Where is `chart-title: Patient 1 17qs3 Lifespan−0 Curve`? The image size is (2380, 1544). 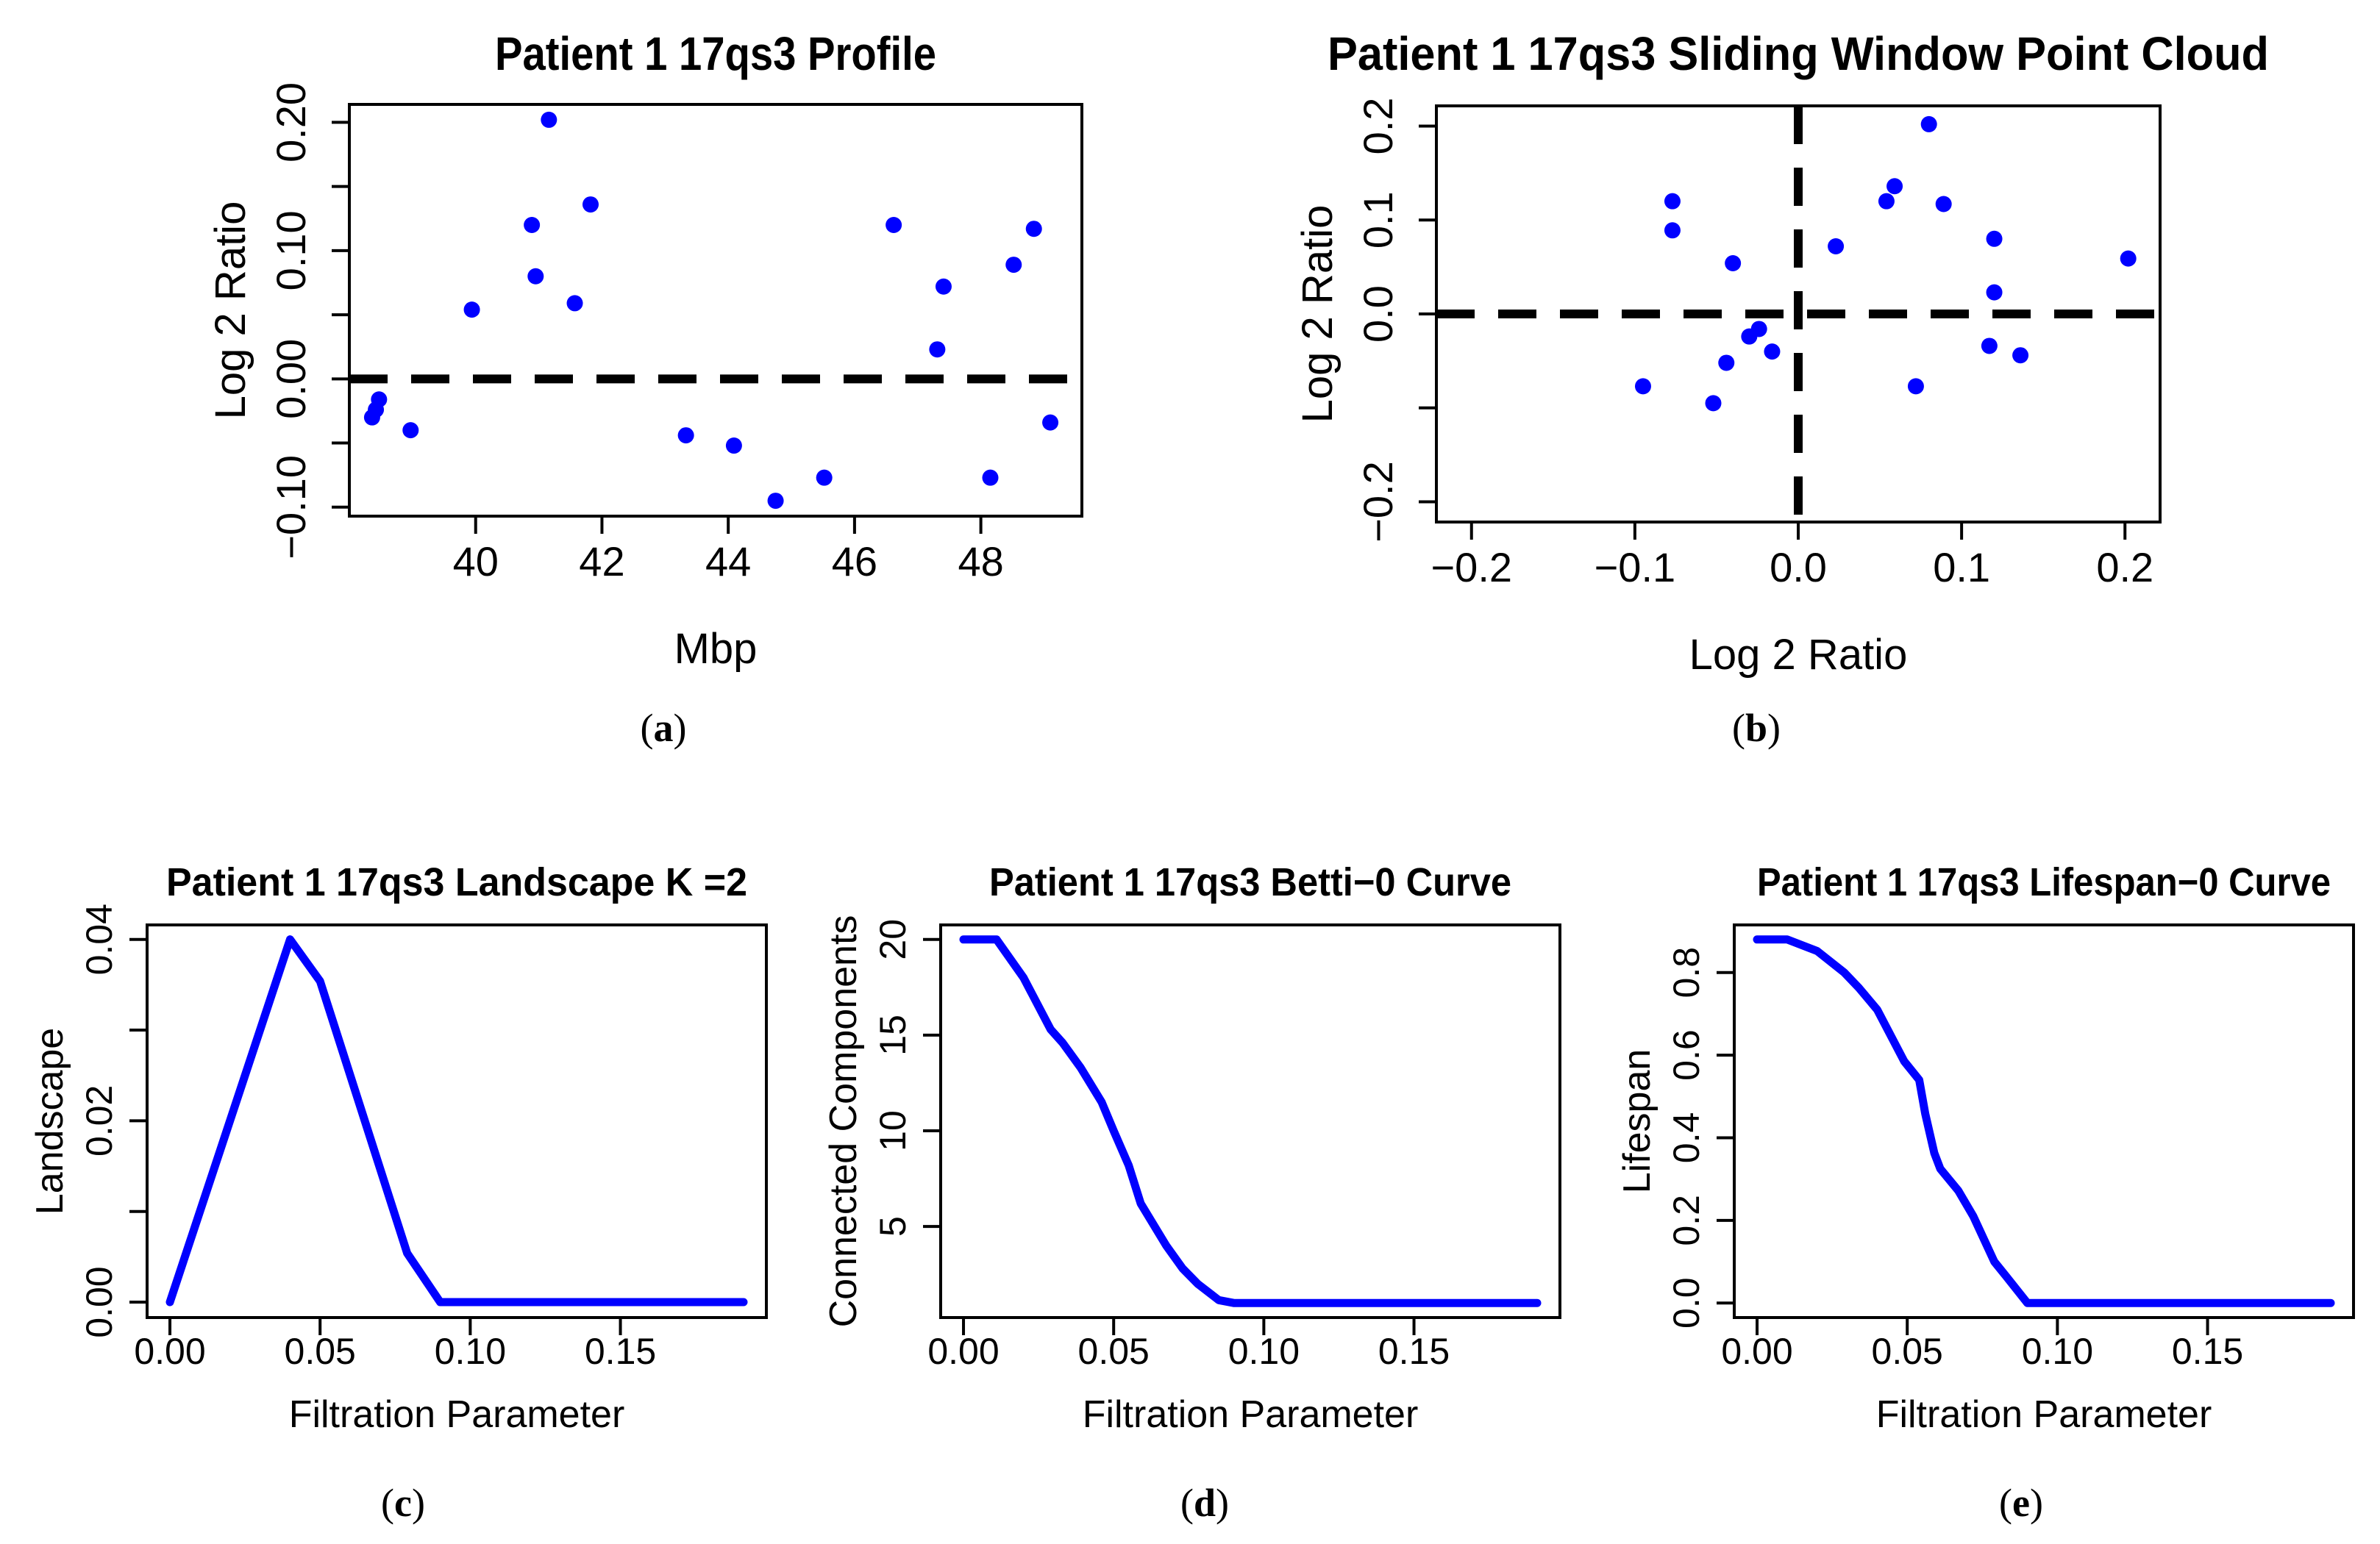
chart-title: Patient 1 17qs3 Lifespan−0 Curve is located at coordinates (2044, 882).